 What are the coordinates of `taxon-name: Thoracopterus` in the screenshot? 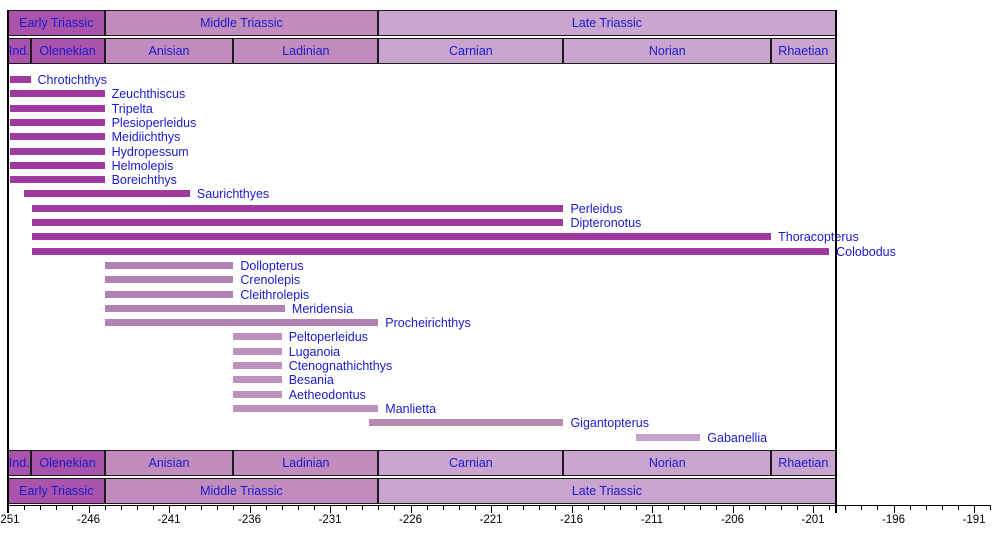 It's located at (818, 237).